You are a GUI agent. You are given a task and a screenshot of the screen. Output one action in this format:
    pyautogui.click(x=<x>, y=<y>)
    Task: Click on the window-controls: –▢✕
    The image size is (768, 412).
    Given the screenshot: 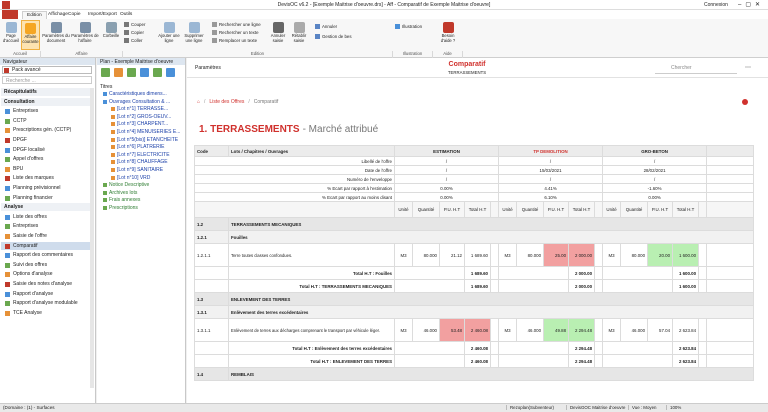 What is the action you would take?
    pyautogui.click(x=751, y=5)
    